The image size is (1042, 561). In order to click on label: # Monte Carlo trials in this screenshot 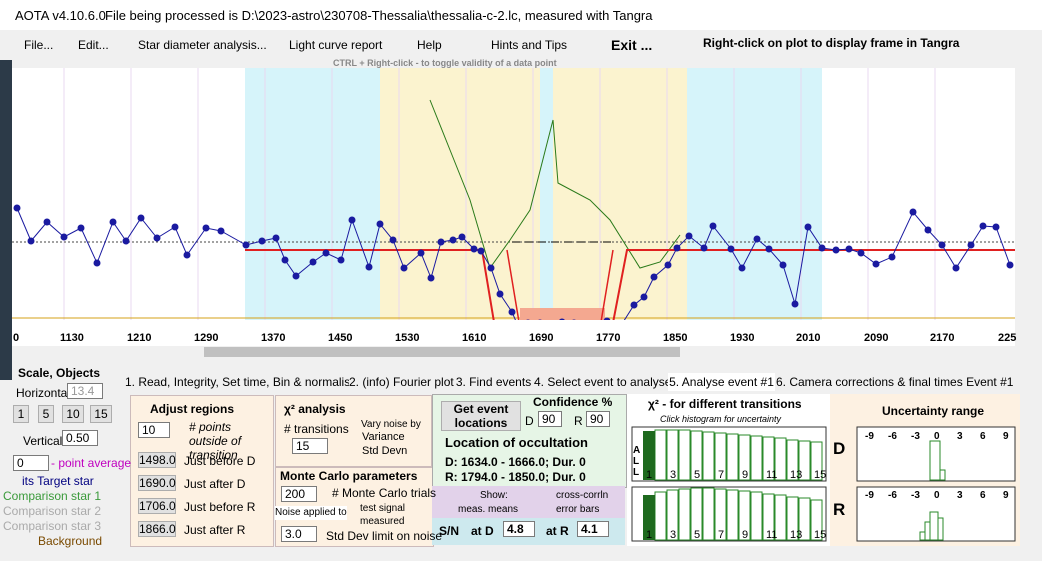, I will do `click(384, 493)`.